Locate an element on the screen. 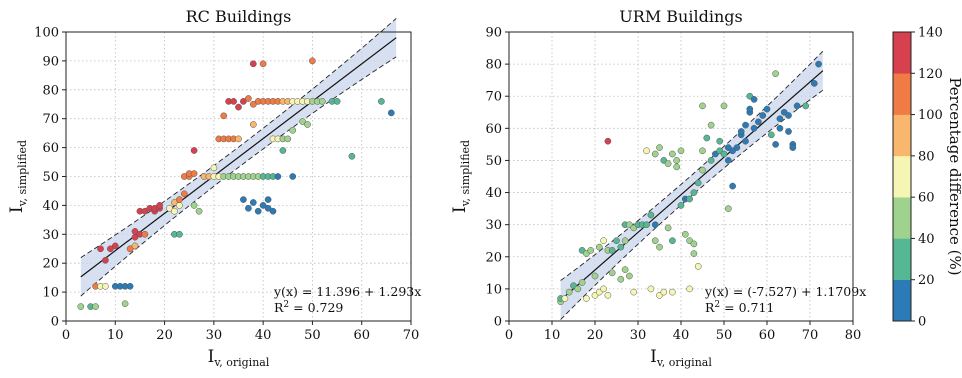  colorbar-tick-label: 20 is located at coordinates (926, 280).